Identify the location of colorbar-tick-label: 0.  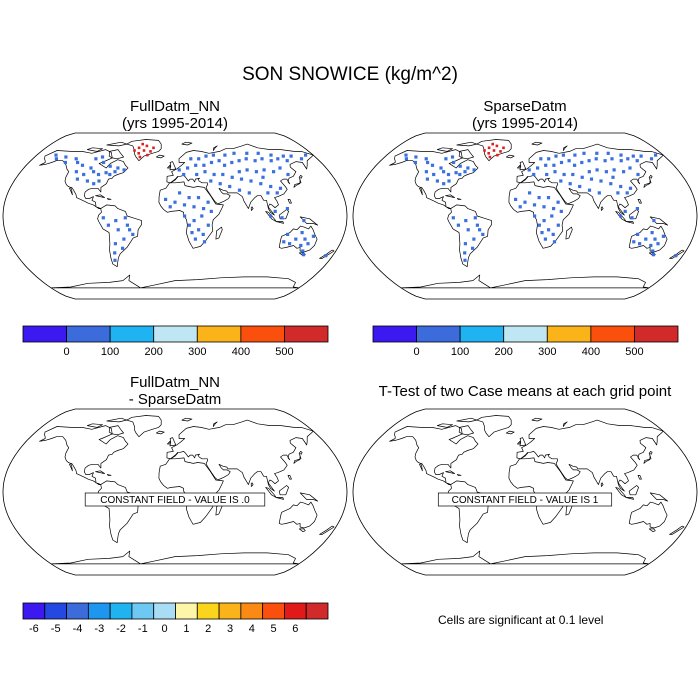
(67, 352).